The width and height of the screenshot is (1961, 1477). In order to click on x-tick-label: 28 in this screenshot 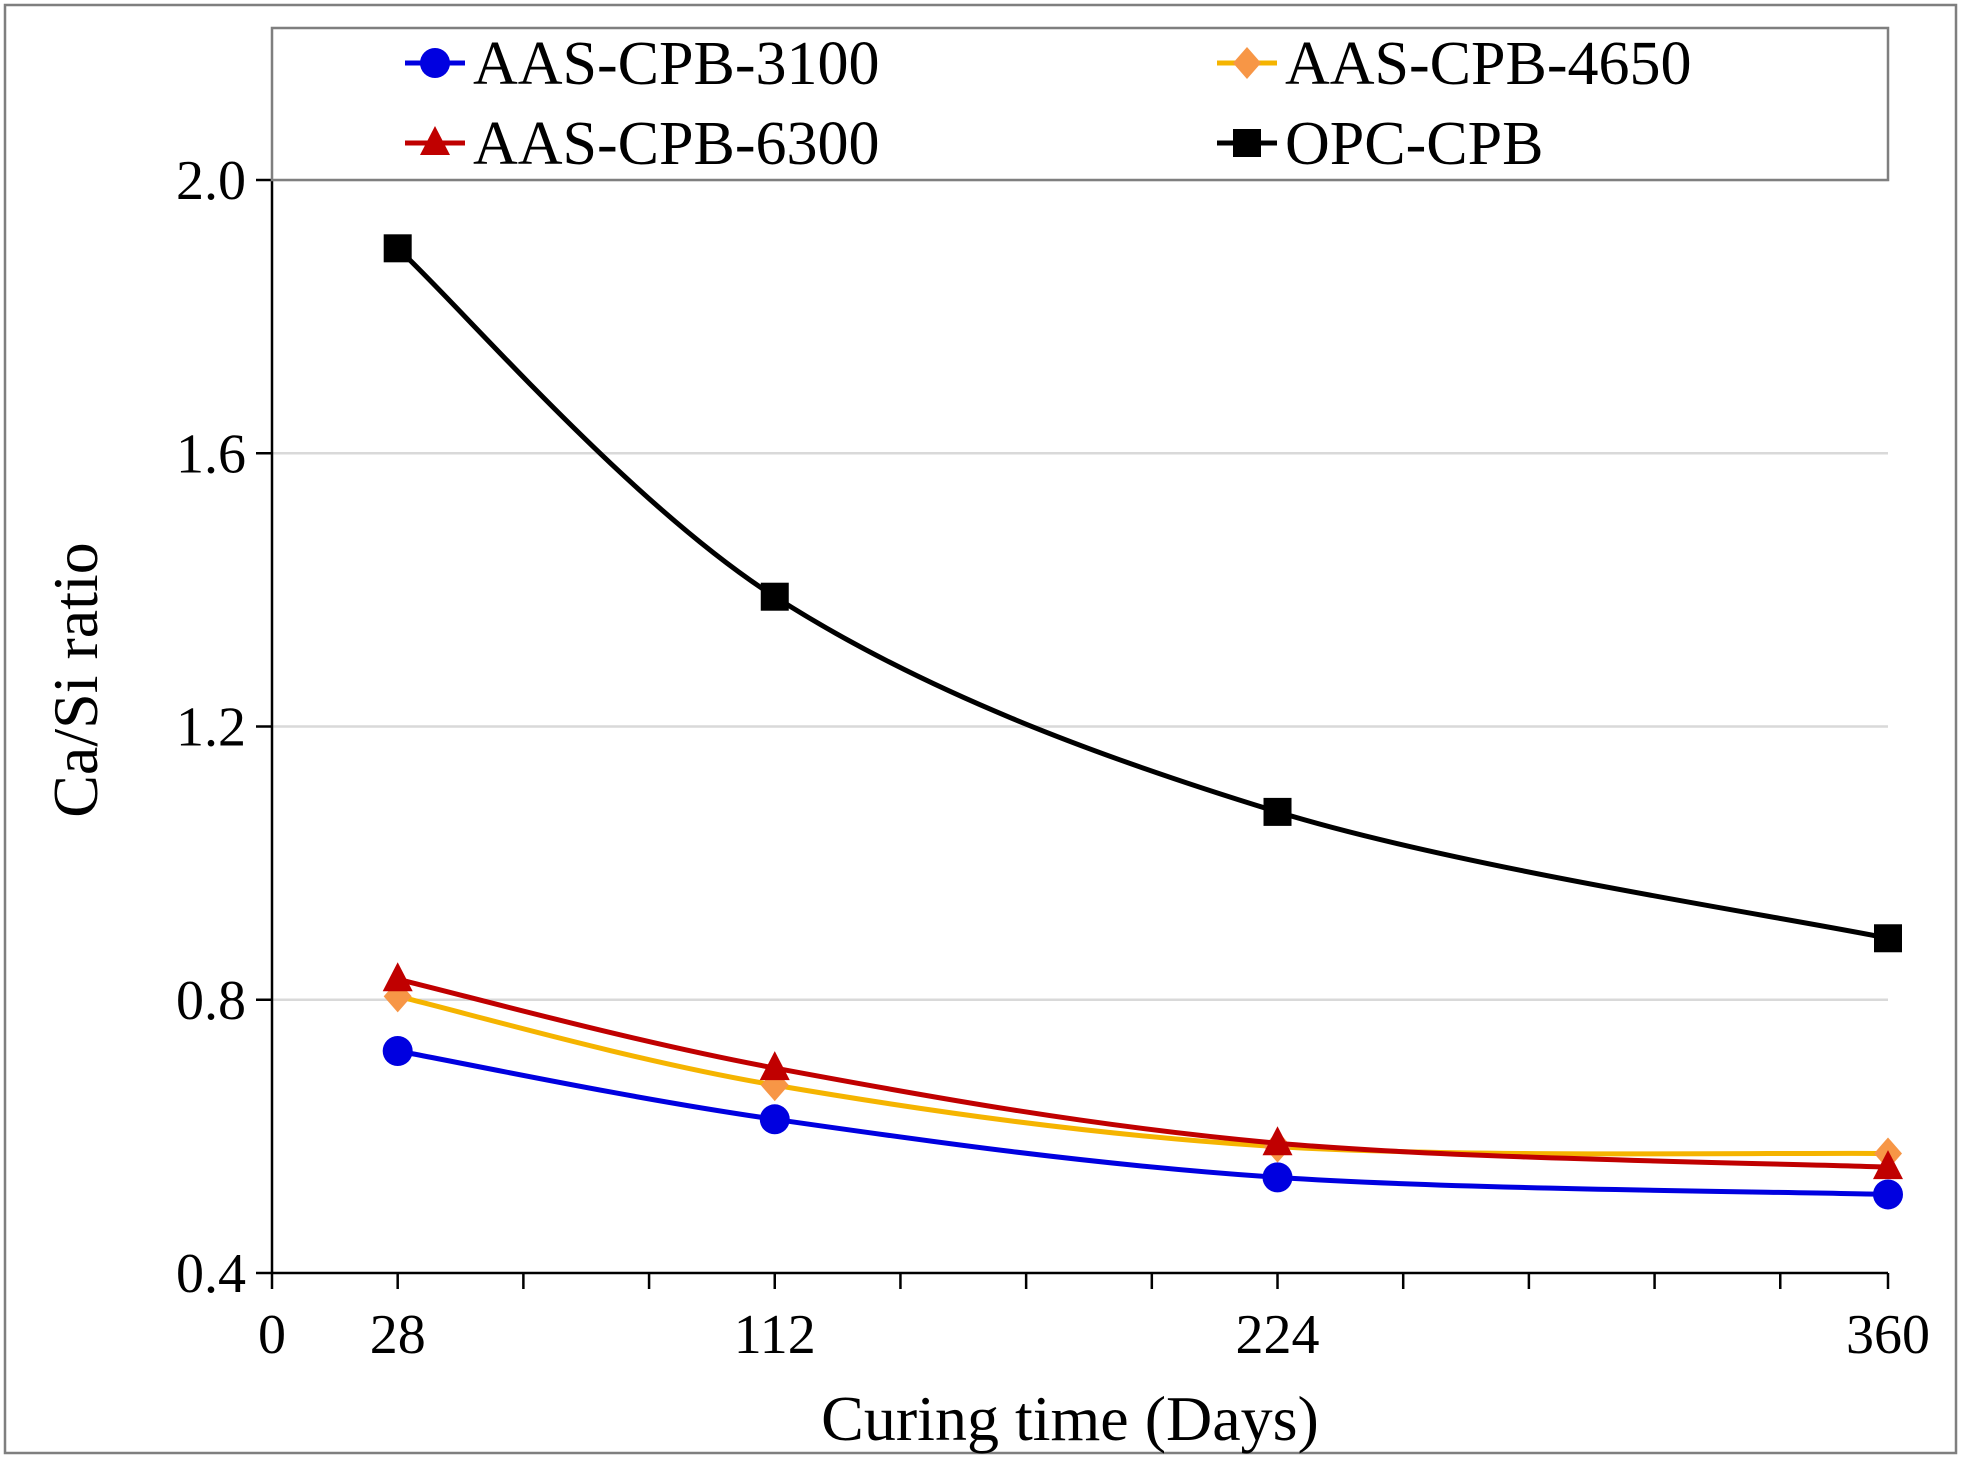, I will do `click(398, 1335)`.